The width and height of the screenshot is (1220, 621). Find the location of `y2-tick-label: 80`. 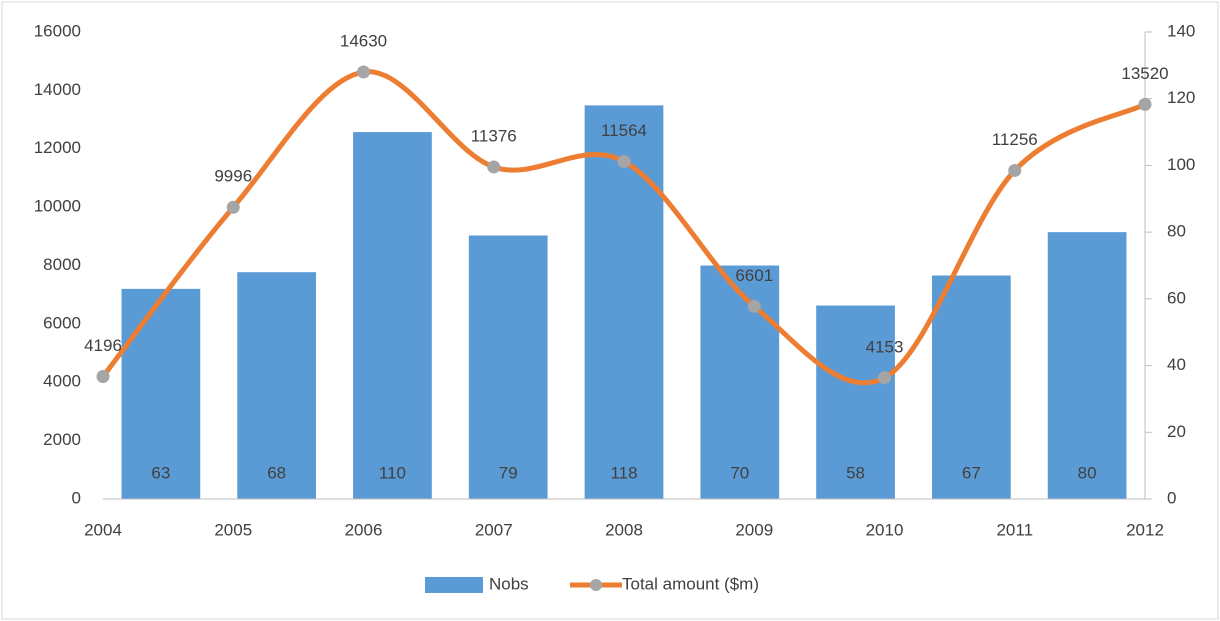

y2-tick-label: 80 is located at coordinates (1176, 231).